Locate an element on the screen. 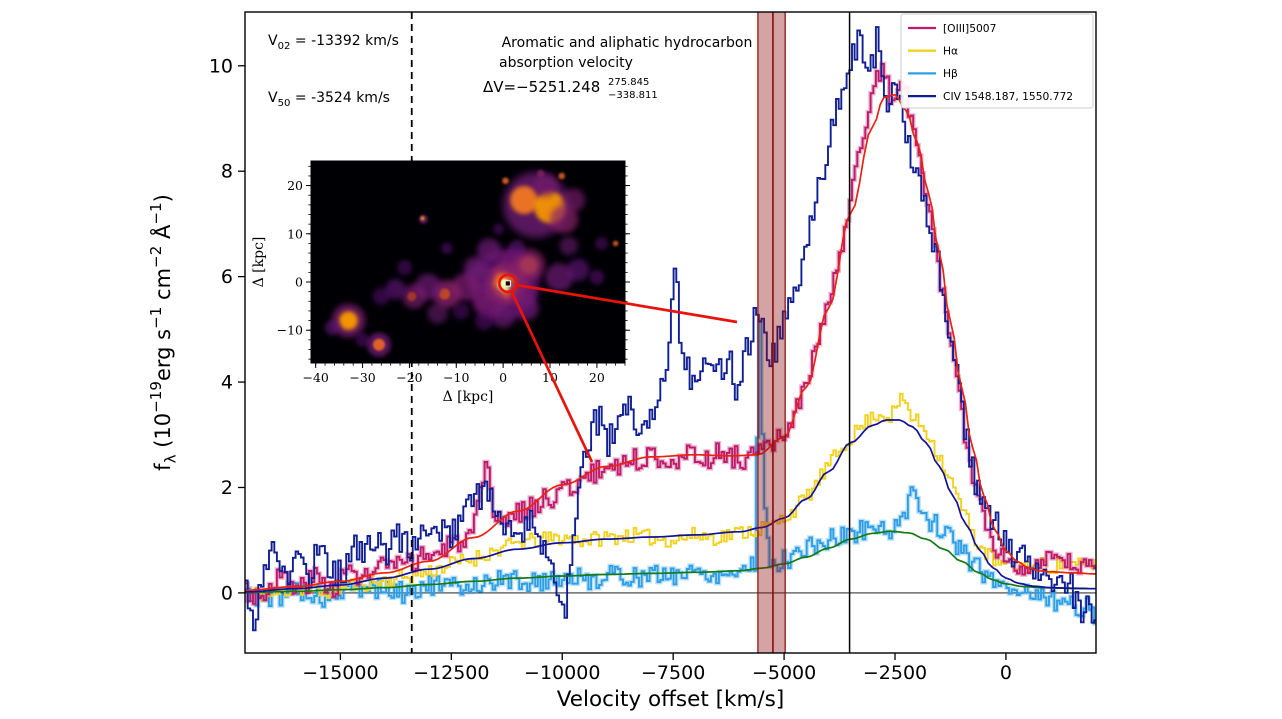 The height and width of the screenshot is (719, 1282). y-tick-label: 2 is located at coordinates (227, 488).